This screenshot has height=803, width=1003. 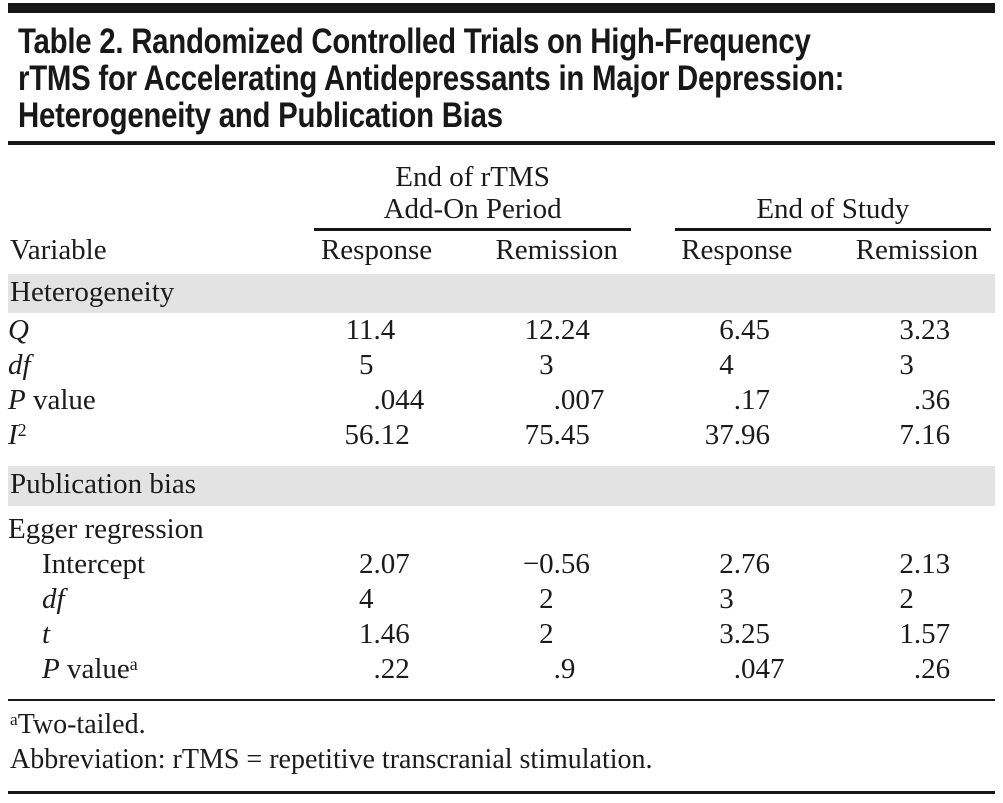 I want to click on value-cell: 3.23, so click(x=925, y=330).